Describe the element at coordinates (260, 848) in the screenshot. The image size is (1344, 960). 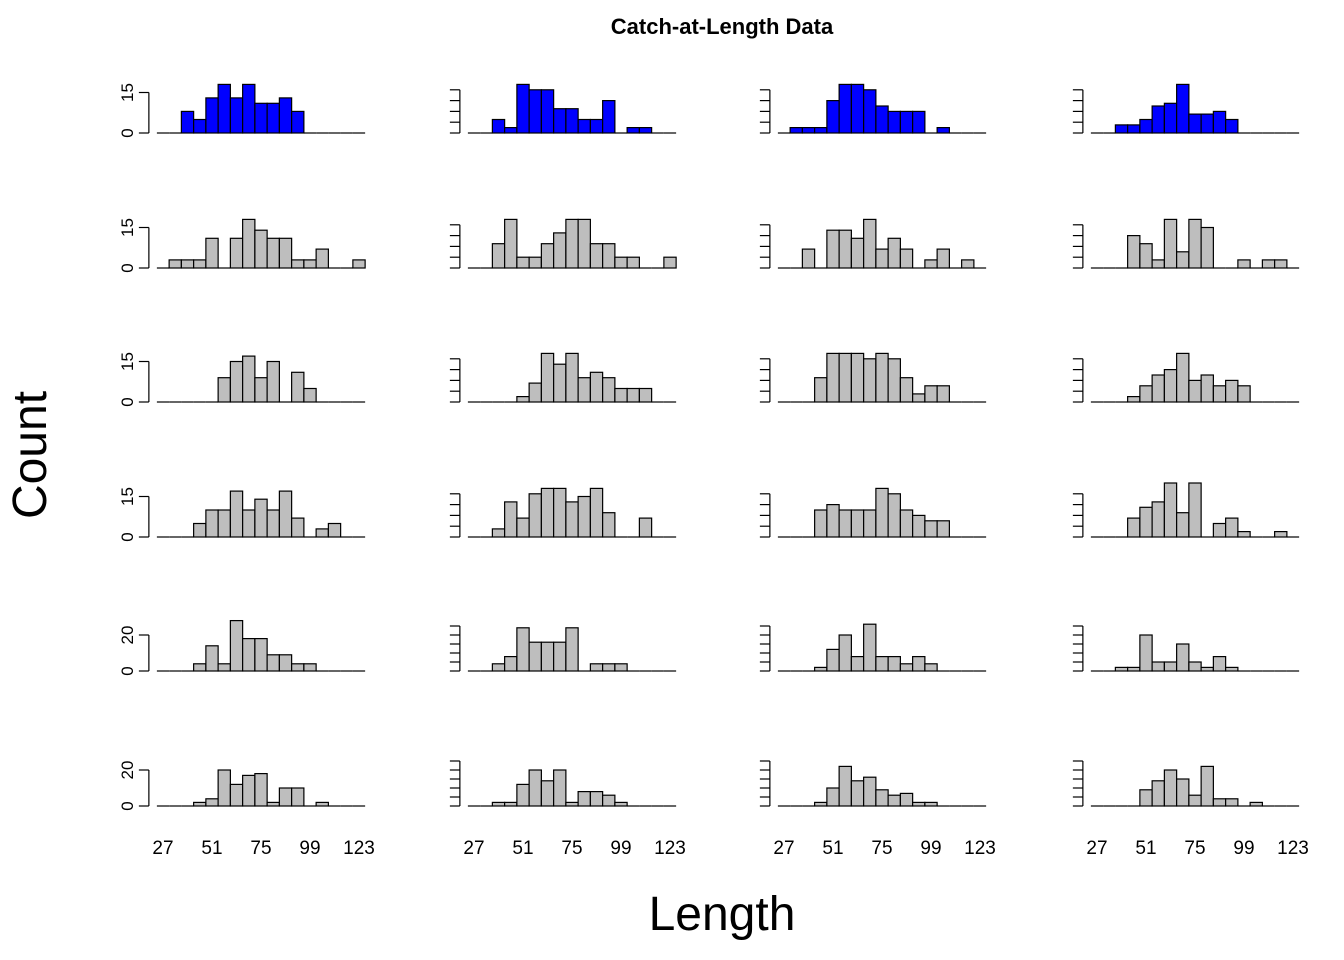
I see `x-tick-label: 75` at that location.